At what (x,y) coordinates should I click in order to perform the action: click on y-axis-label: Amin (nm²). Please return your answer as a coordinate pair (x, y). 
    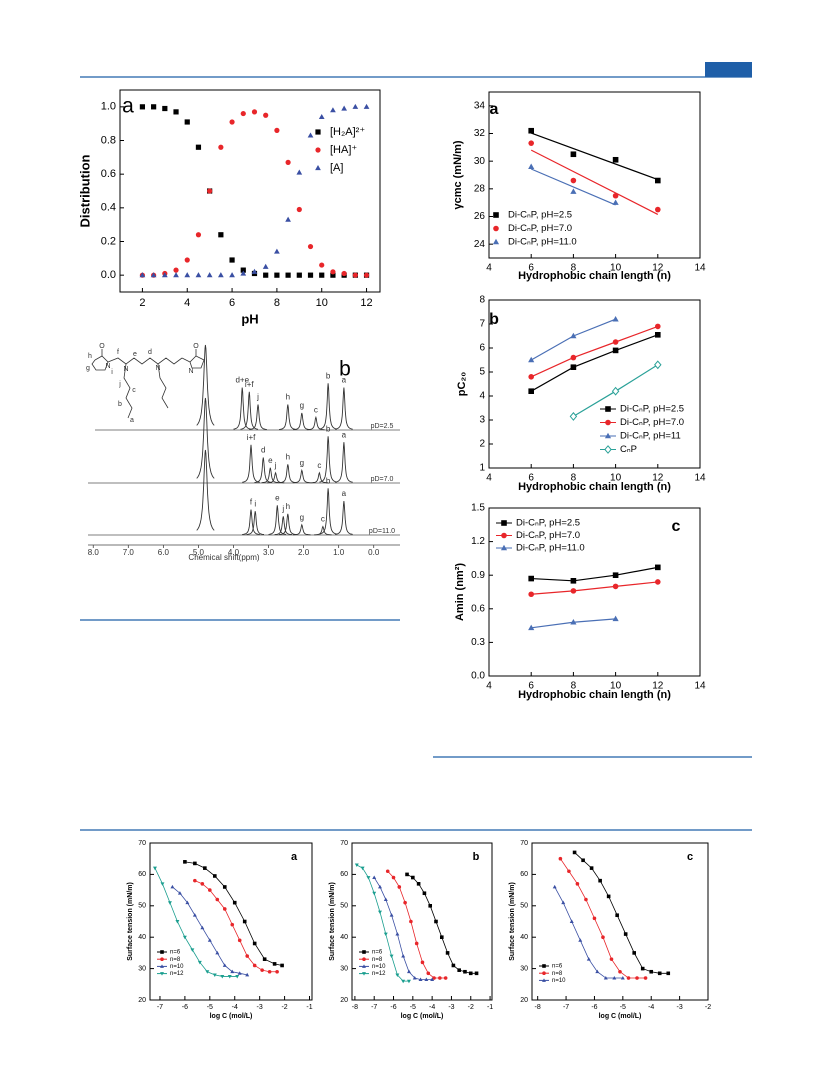
    Looking at the image, I should click on (460, 592).